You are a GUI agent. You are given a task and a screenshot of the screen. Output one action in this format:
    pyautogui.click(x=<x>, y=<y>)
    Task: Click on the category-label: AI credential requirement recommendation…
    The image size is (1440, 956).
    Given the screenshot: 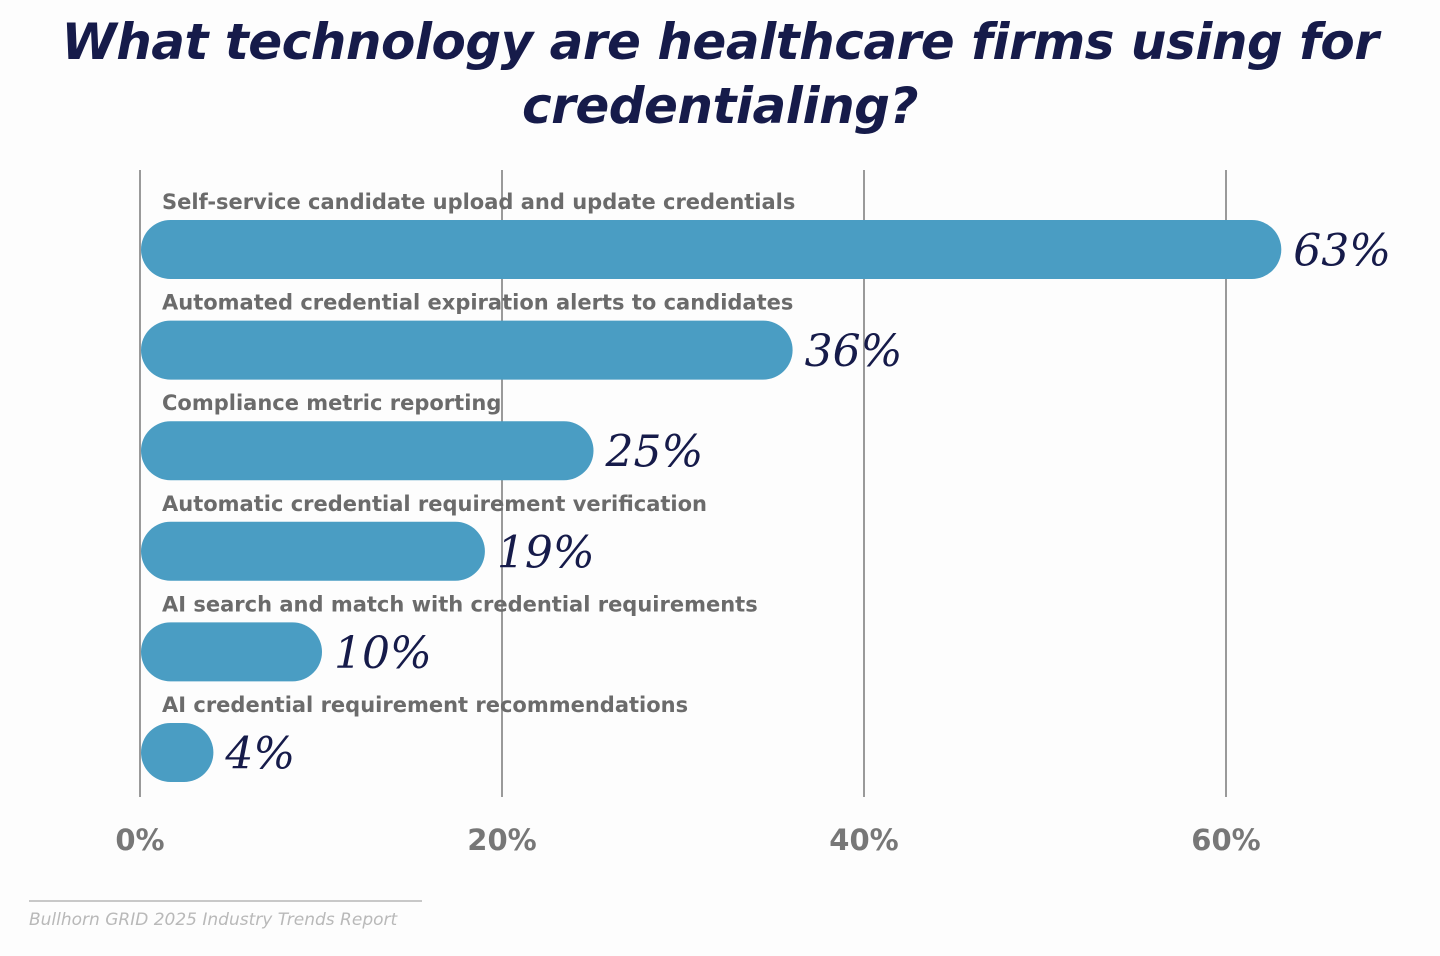 What is the action you would take?
    pyautogui.click(x=425, y=705)
    